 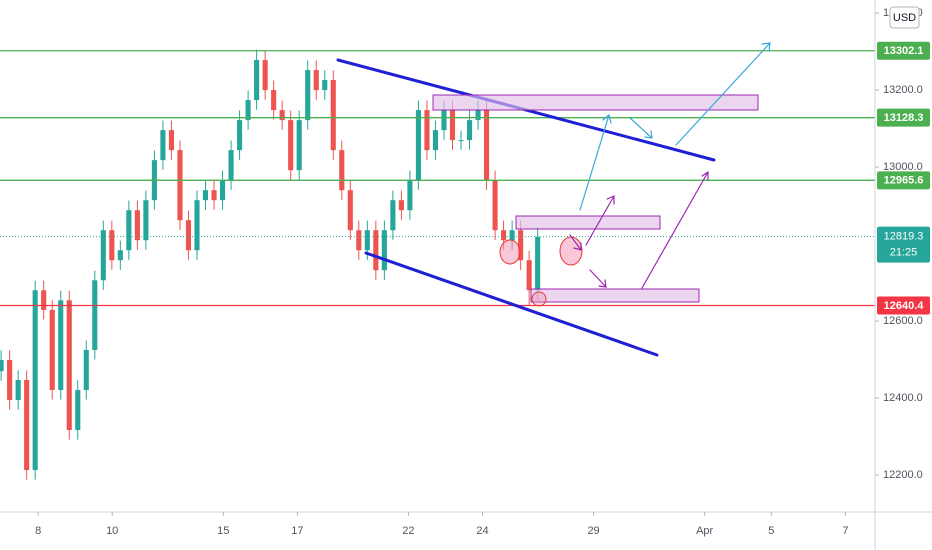 I want to click on x-tick-label: 29, so click(x=593, y=531).